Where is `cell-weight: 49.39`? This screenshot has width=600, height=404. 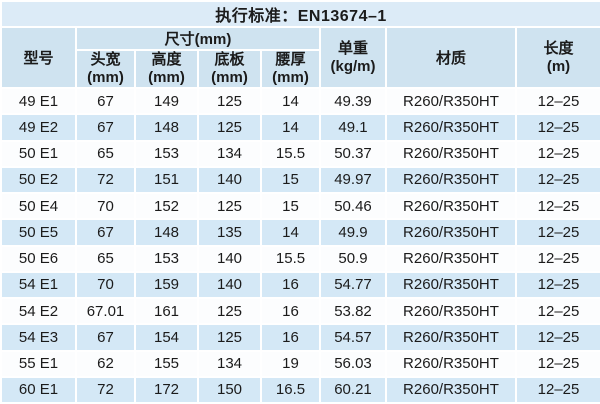
cell-weight: 49.39 is located at coordinates (353, 101).